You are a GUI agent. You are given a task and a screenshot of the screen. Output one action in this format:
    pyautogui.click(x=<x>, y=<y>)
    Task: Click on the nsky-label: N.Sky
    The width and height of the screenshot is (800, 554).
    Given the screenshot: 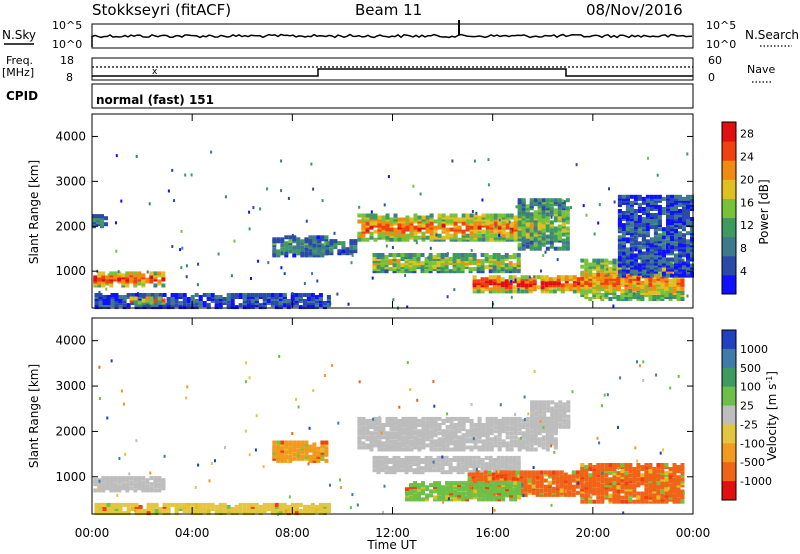 What is the action you would take?
    pyautogui.click(x=19, y=35)
    